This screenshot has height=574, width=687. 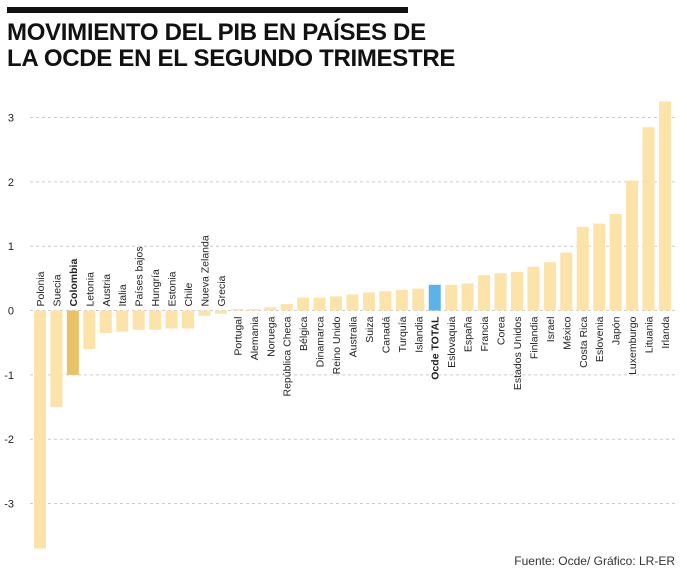 What do you see at coordinates (11, 312) in the screenshot?
I see `y-tick-label: 0` at bounding box center [11, 312].